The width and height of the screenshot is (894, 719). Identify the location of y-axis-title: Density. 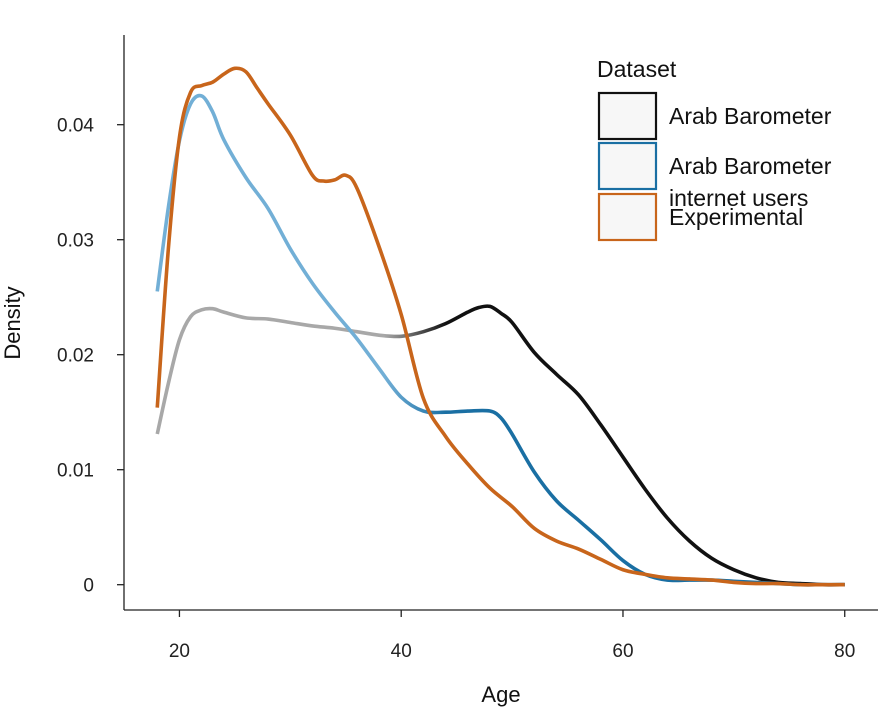
(12, 322).